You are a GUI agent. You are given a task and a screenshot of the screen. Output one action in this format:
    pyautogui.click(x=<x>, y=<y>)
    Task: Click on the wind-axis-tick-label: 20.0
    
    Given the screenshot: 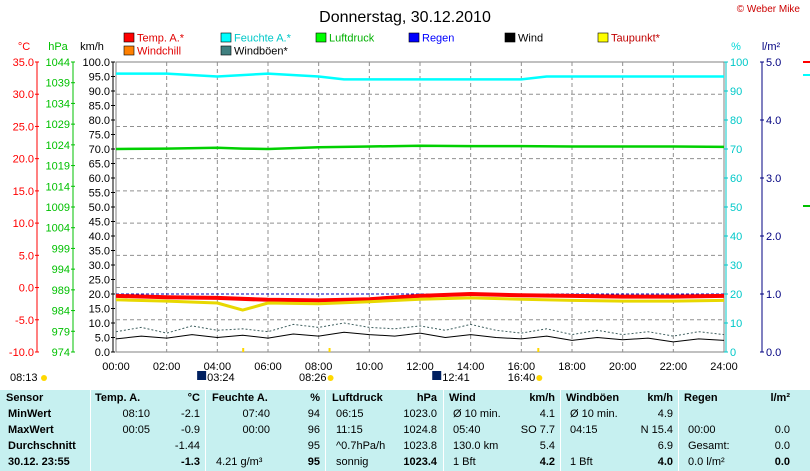 What is the action you would take?
    pyautogui.click(x=99, y=295)
    